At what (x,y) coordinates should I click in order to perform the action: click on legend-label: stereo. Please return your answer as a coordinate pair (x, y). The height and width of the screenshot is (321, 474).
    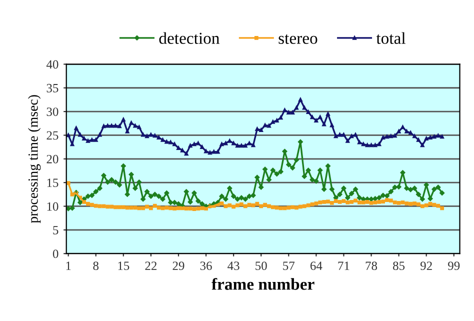
    Looking at the image, I should click on (298, 39).